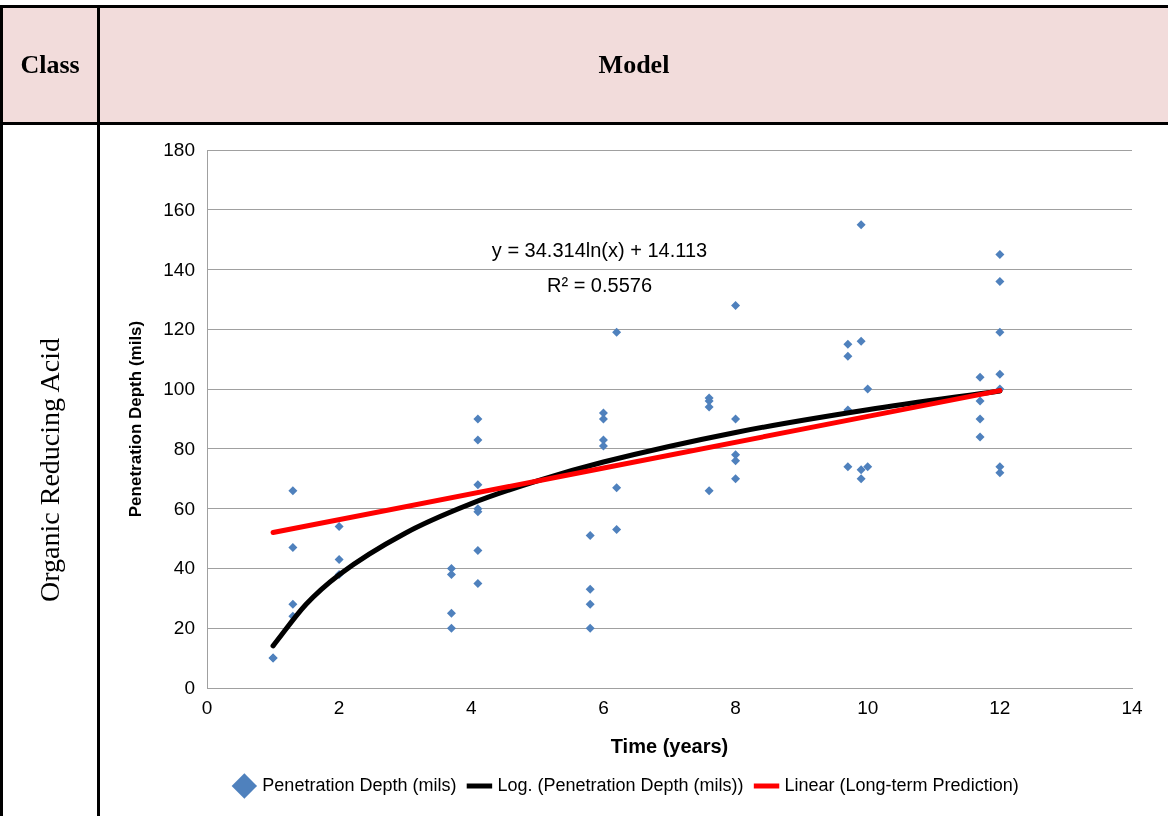 The height and width of the screenshot is (816, 1168). Describe the element at coordinates (179, 209) in the screenshot. I see `y-tick-label: 160` at that location.